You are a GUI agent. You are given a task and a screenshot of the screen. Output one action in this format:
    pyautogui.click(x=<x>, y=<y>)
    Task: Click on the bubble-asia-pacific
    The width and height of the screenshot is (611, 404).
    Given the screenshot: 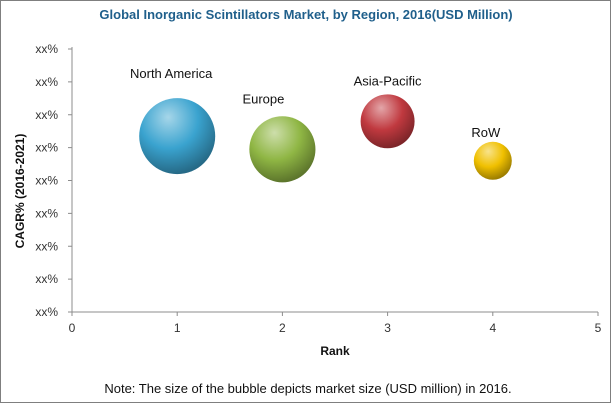 What is the action you would take?
    pyautogui.click(x=387, y=121)
    